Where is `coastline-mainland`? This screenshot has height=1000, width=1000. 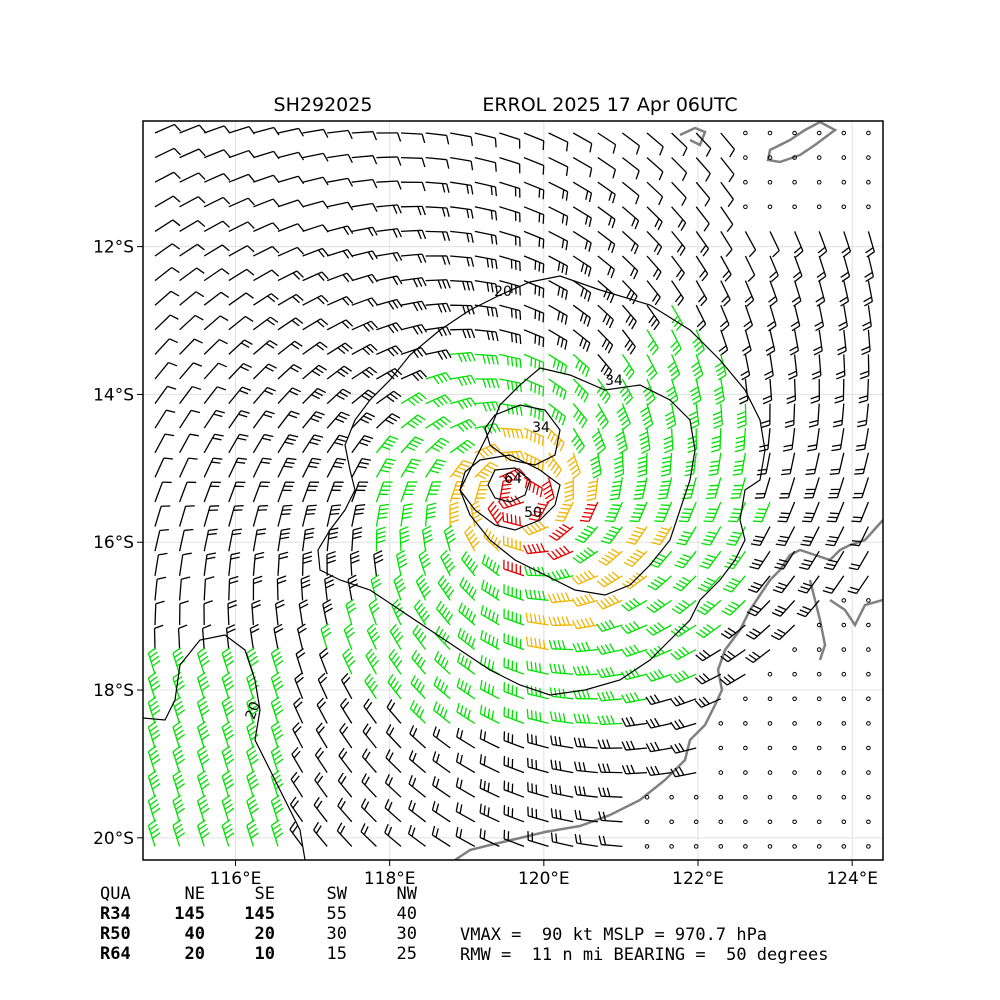 coastline-mainland is located at coordinates (668, 689).